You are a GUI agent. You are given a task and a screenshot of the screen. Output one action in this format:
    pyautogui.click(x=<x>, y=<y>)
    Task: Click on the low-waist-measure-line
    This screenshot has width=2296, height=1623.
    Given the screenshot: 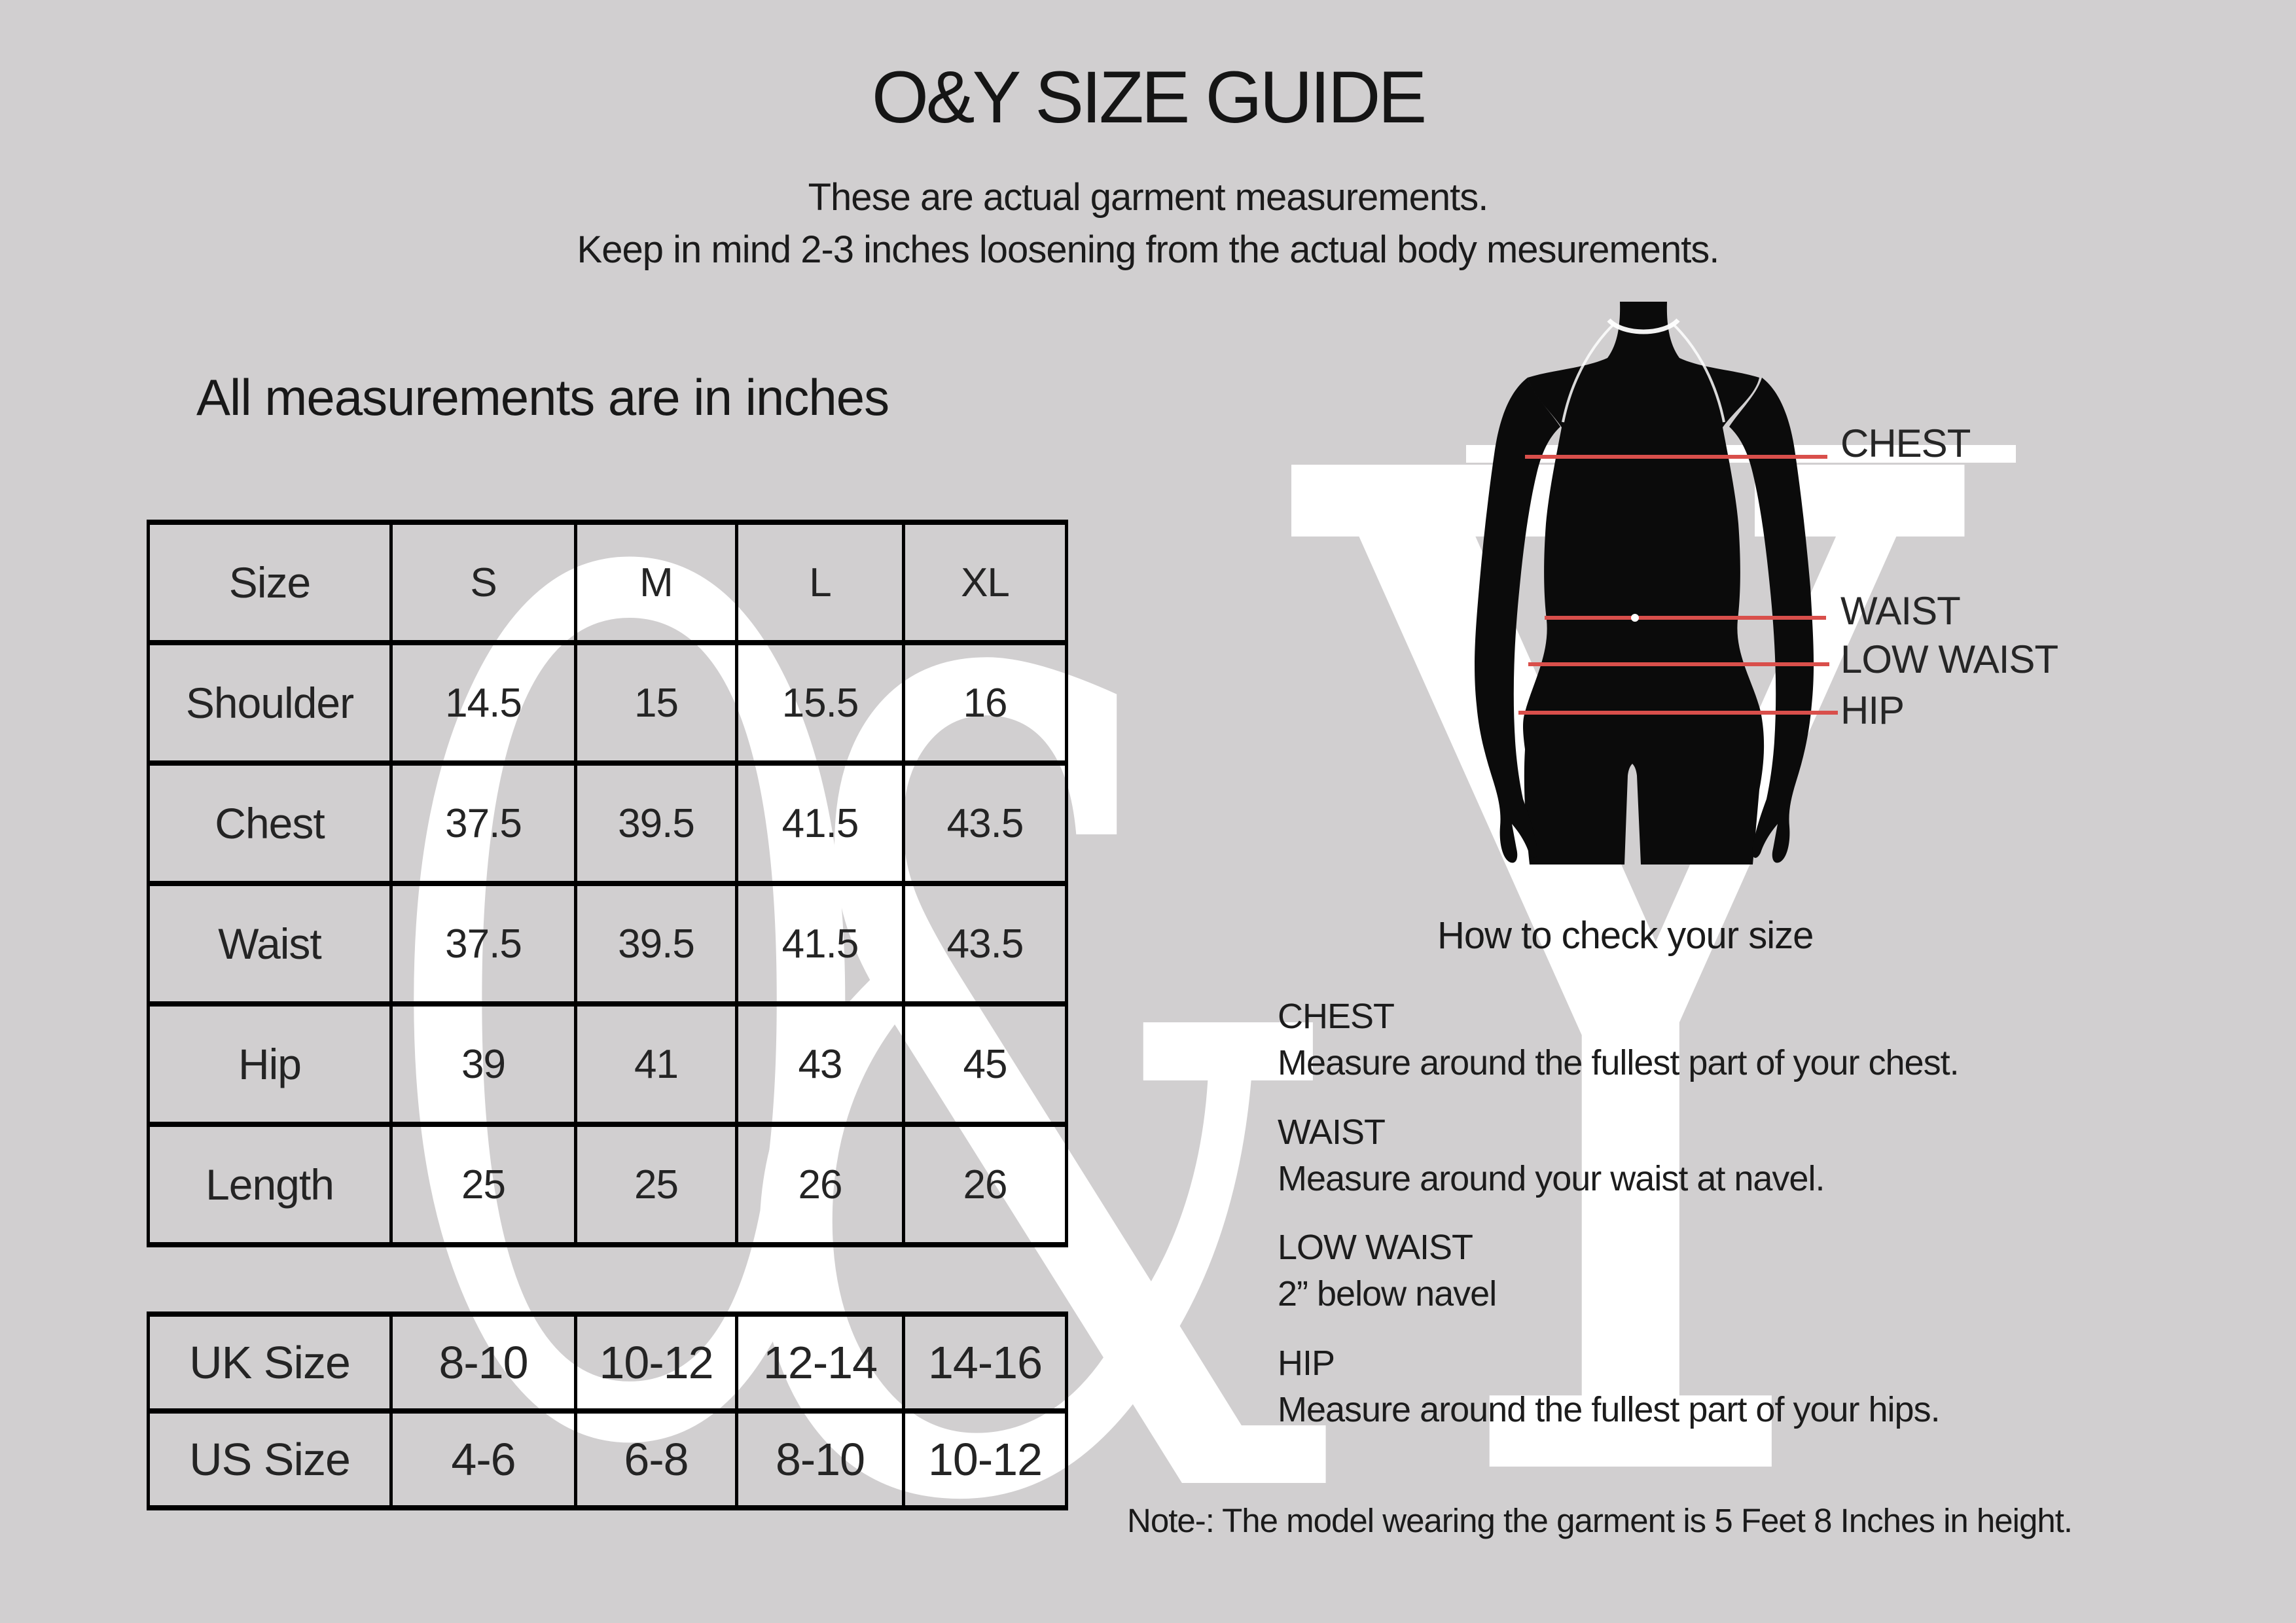 What is the action you would take?
    pyautogui.click(x=1678, y=664)
    